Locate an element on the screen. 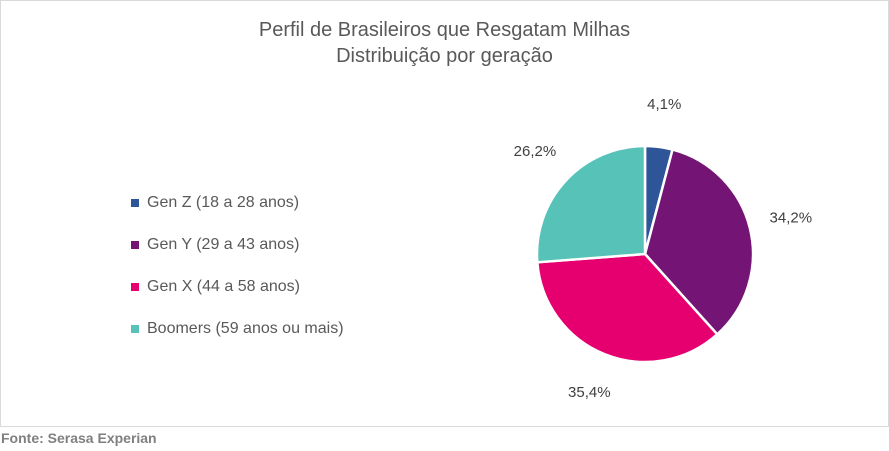 The width and height of the screenshot is (889, 451). data-label: 34,2% is located at coordinates (791, 218).